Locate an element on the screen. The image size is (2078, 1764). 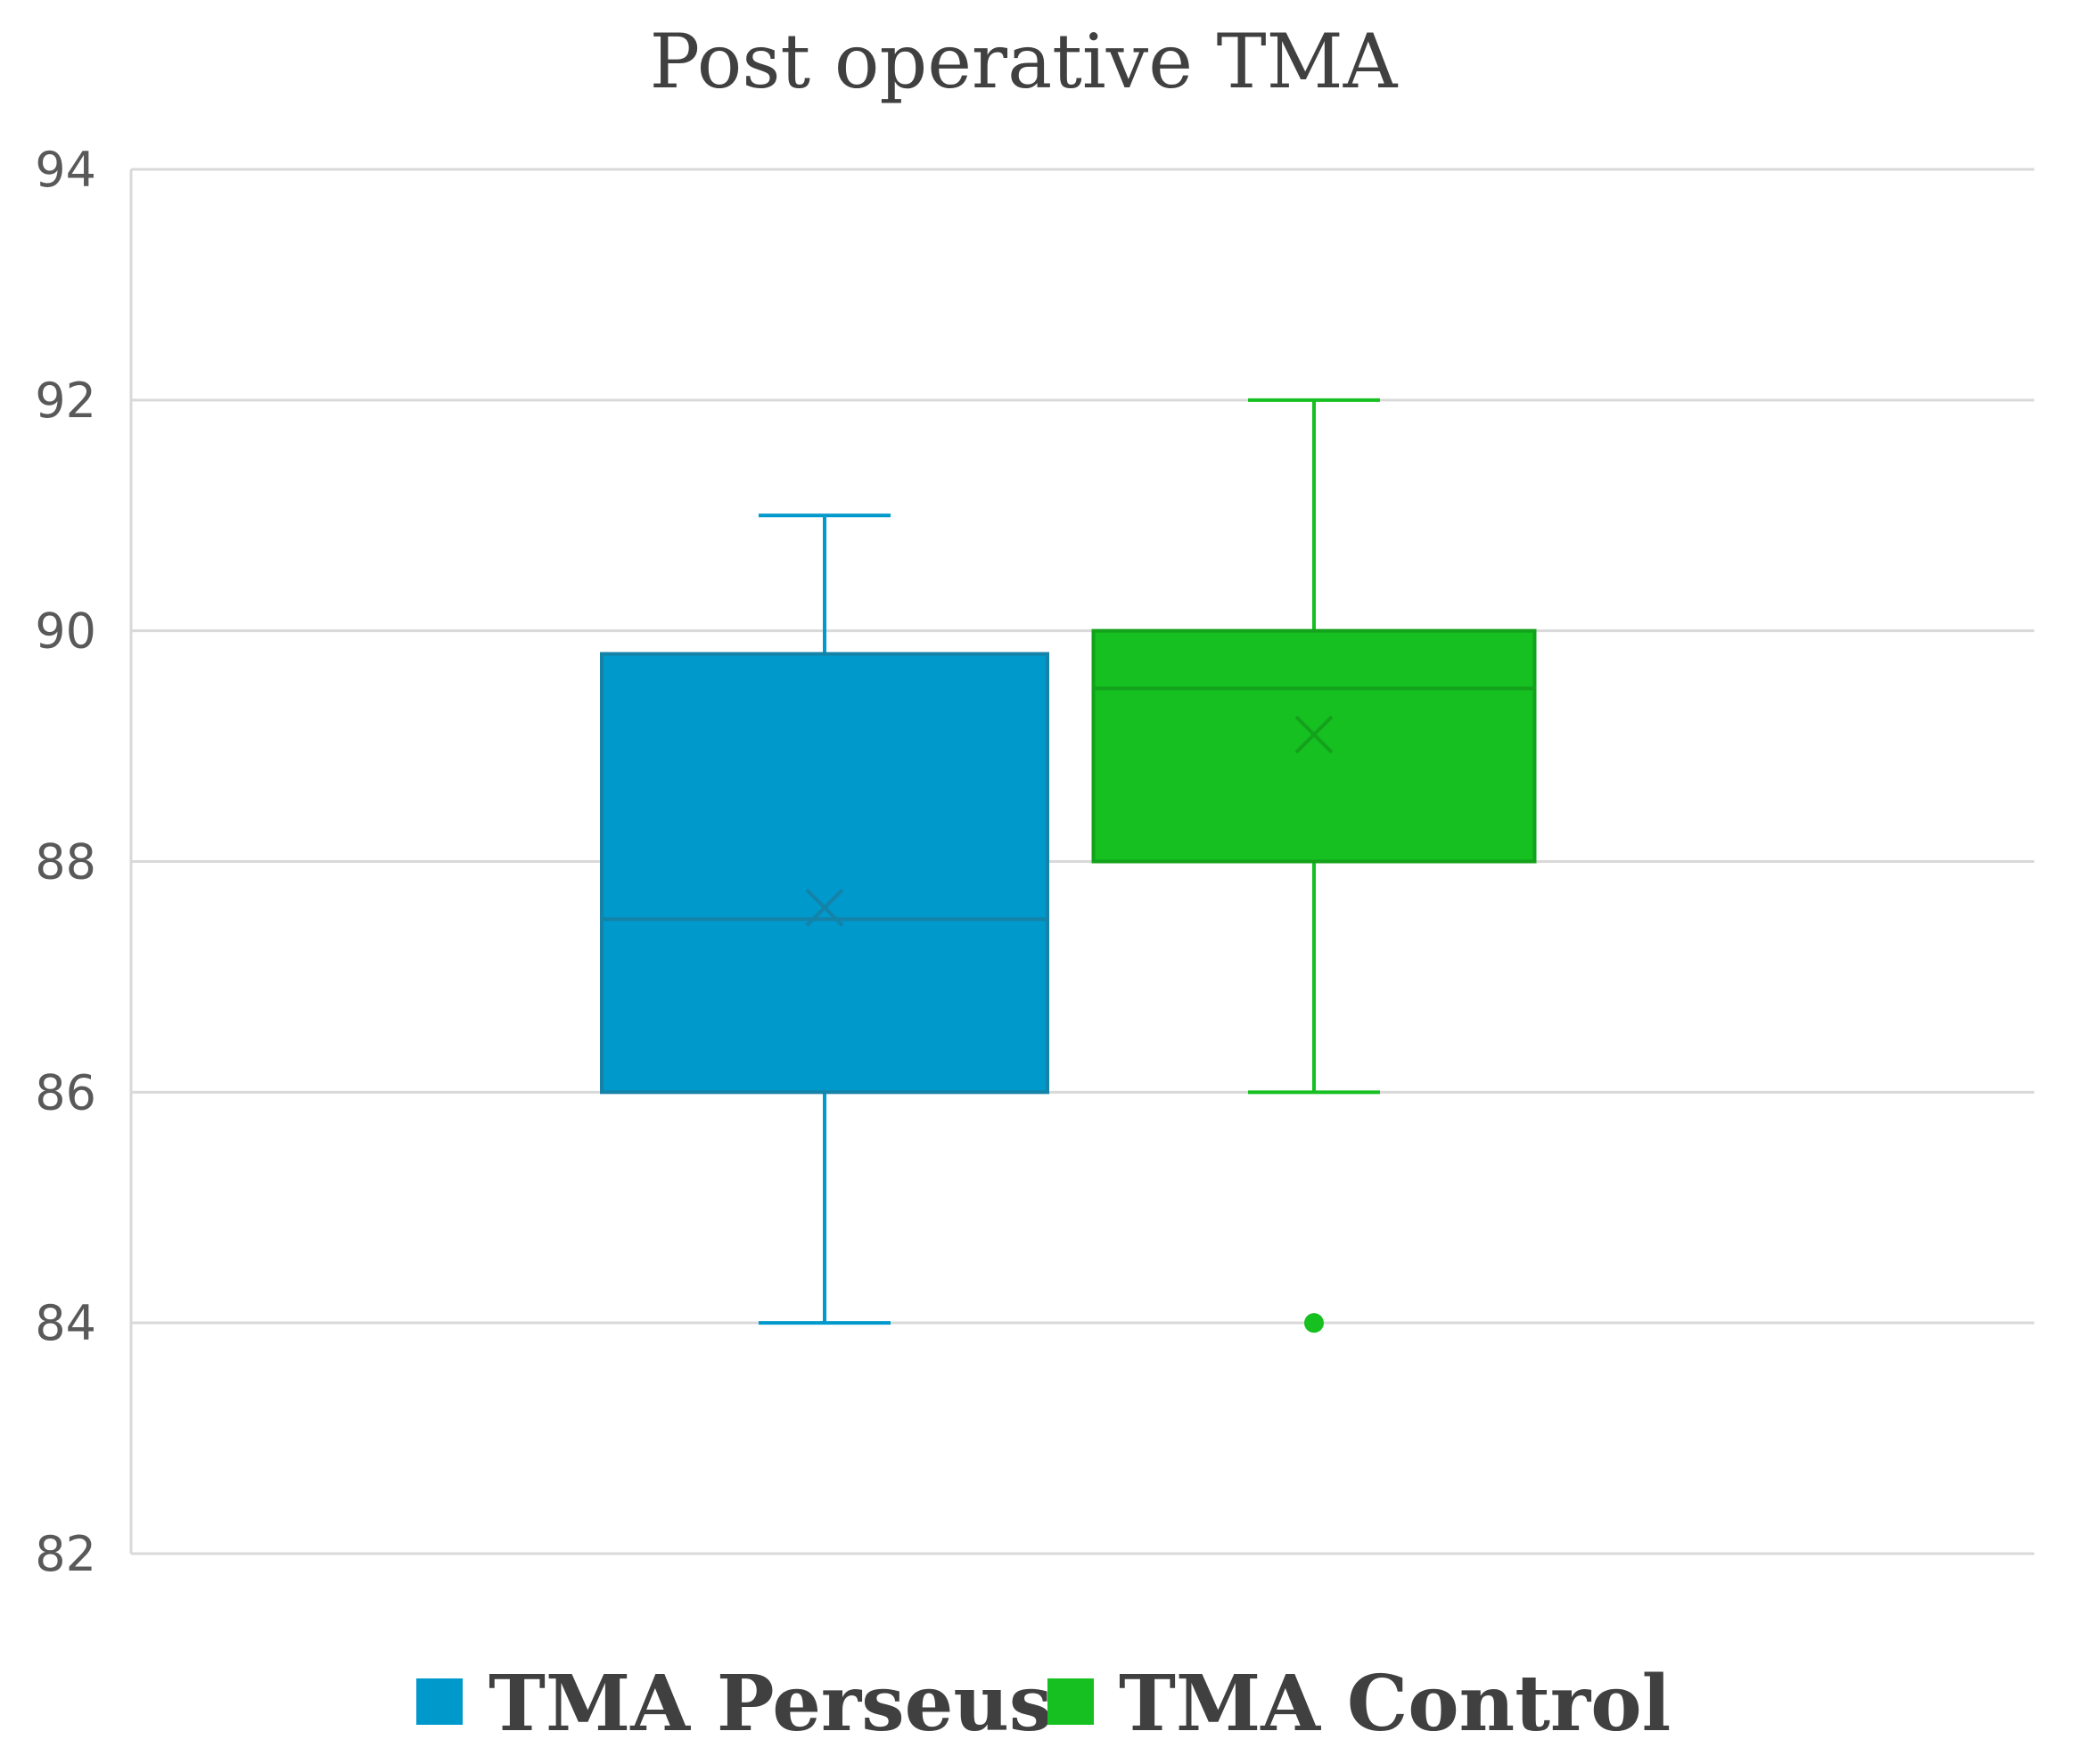
y-tick-label: 86 is located at coordinates (65, 1092).